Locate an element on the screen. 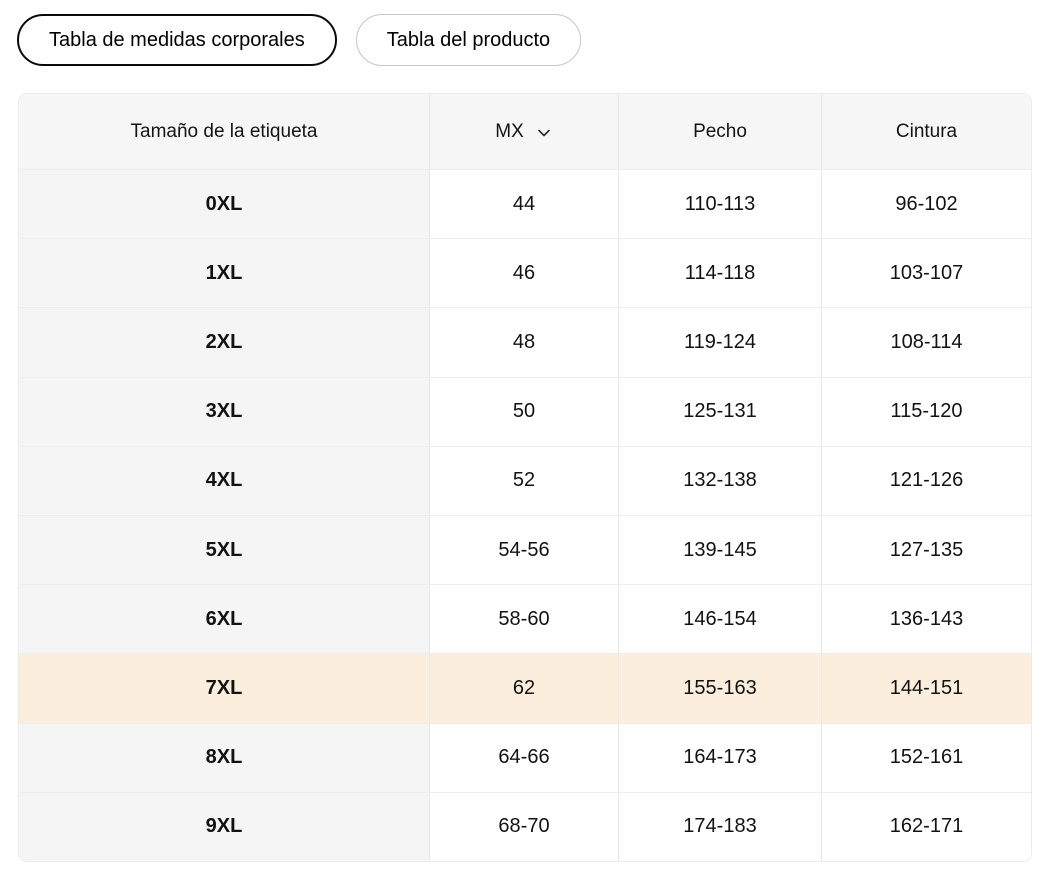 The image size is (1050, 886). table-row: 0XL 44 110-113 96-102 is located at coordinates (525, 204).